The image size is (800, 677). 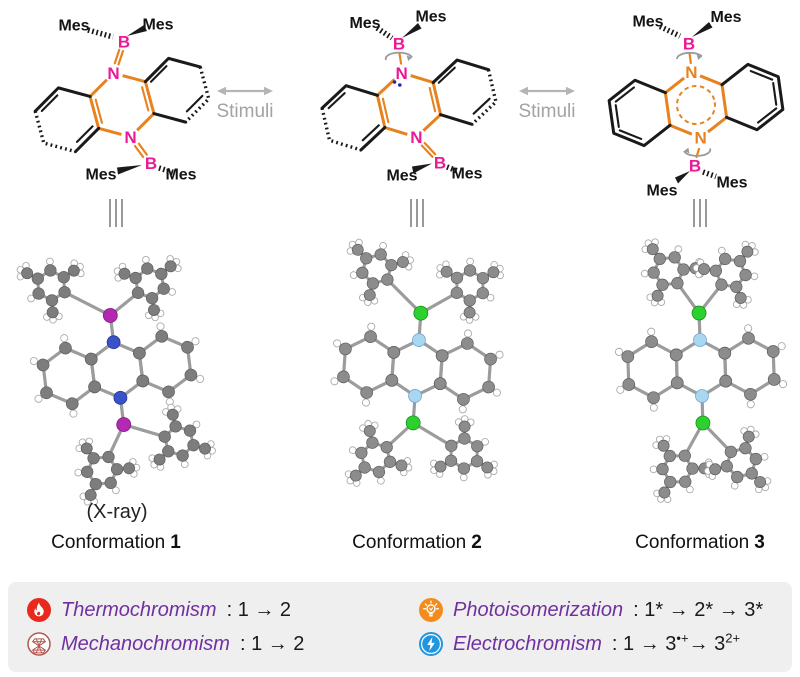 I want to click on conformation-label-2: Conformation 2, so click(x=417, y=543).